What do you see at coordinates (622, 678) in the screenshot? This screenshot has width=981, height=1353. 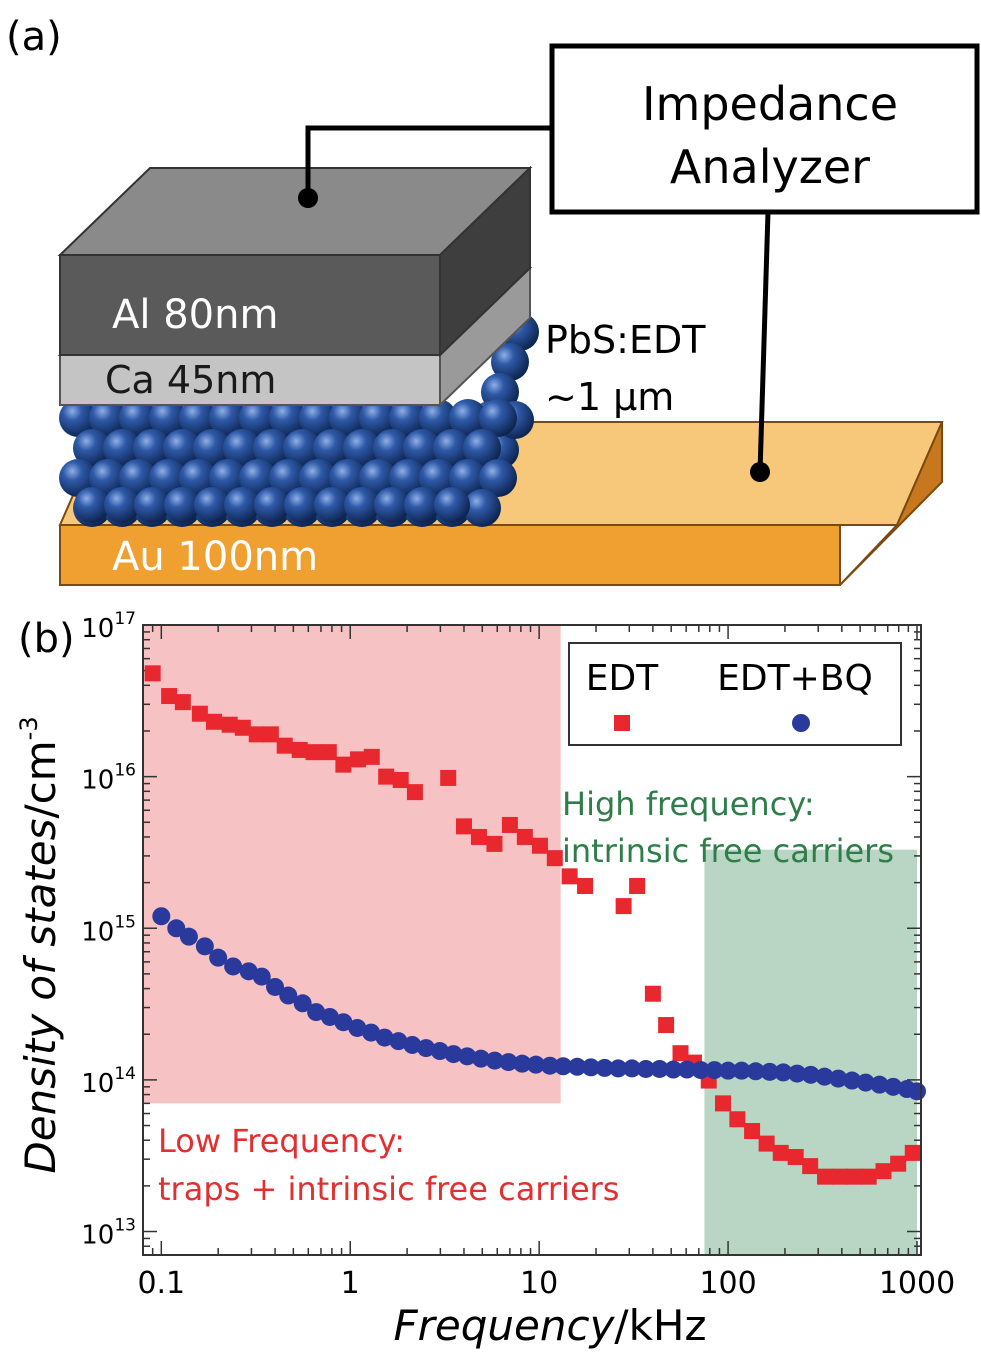 I see `legend-edt-label: EDT` at bounding box center [622, 678].